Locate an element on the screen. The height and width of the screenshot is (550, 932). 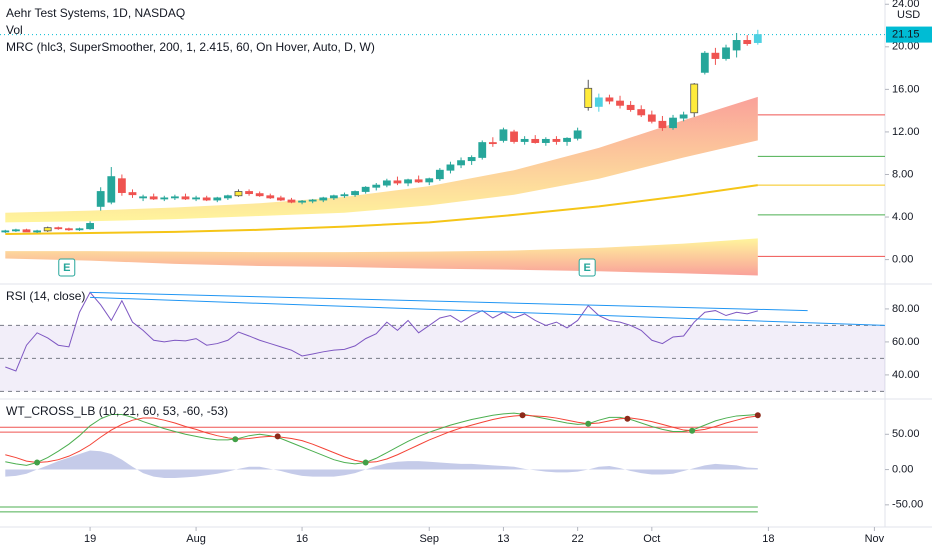
rsi-line is located at coordinates (381, 331).